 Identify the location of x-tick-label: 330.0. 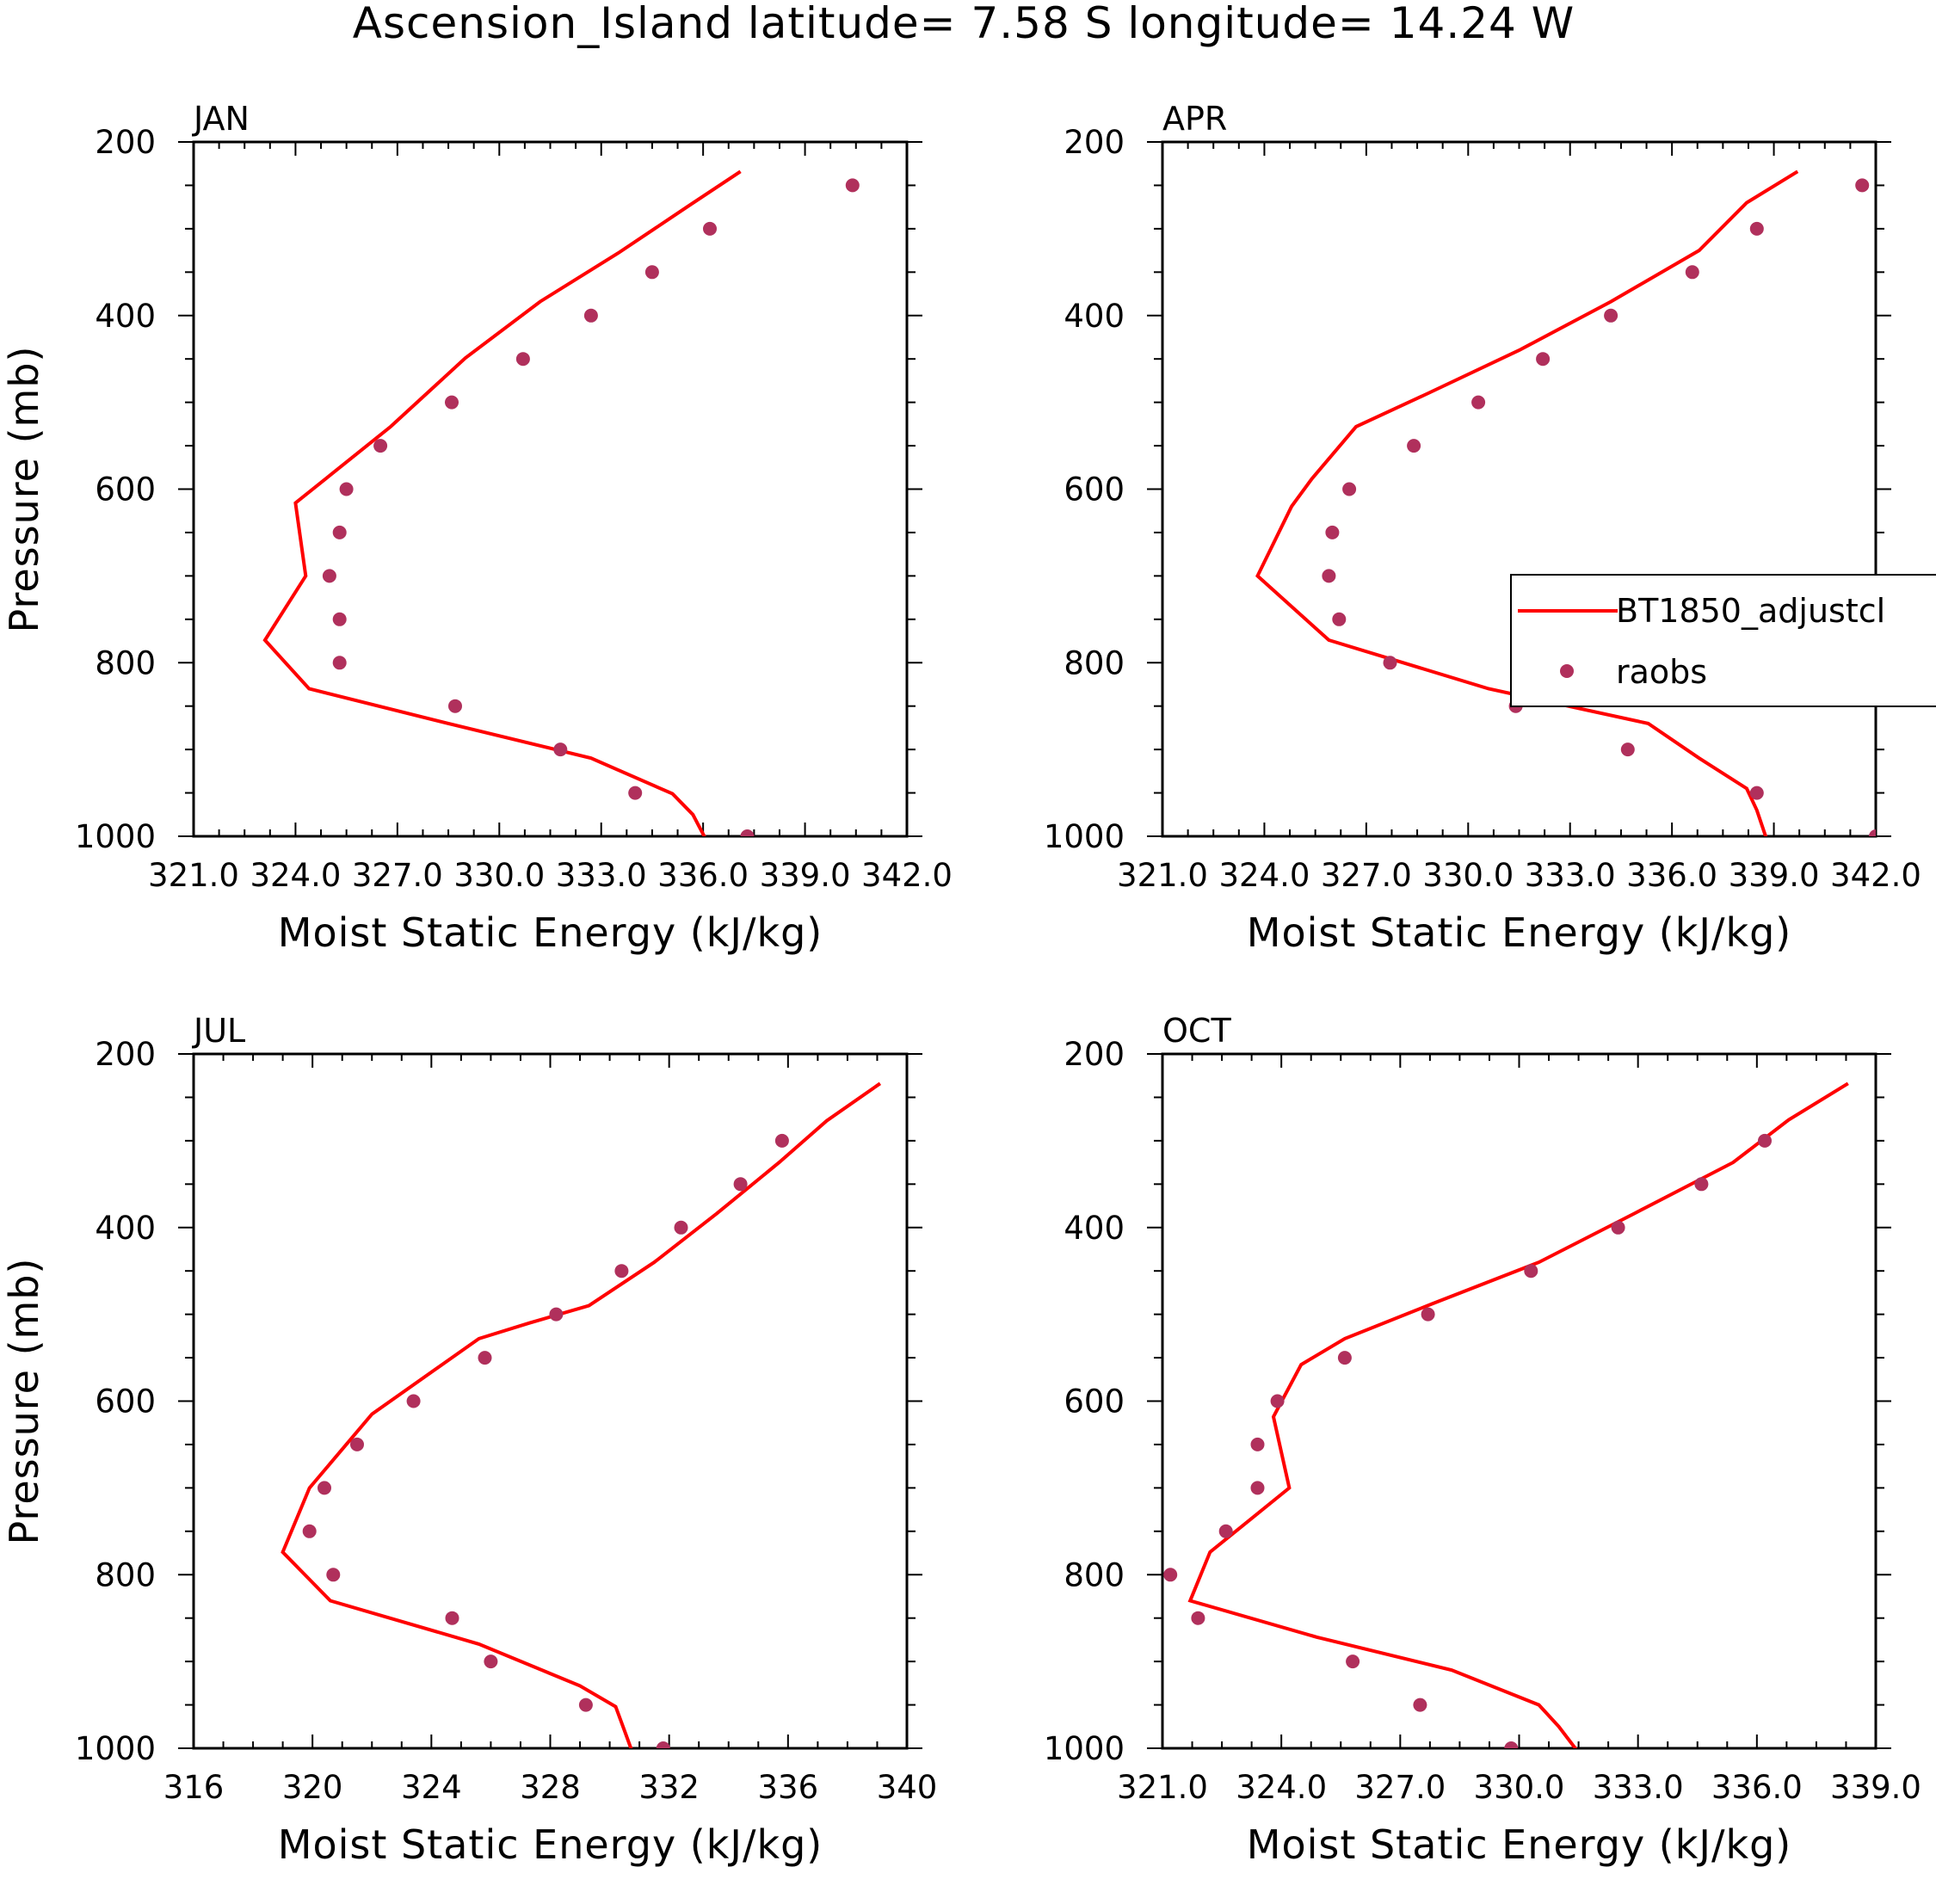
(1519, 1788).